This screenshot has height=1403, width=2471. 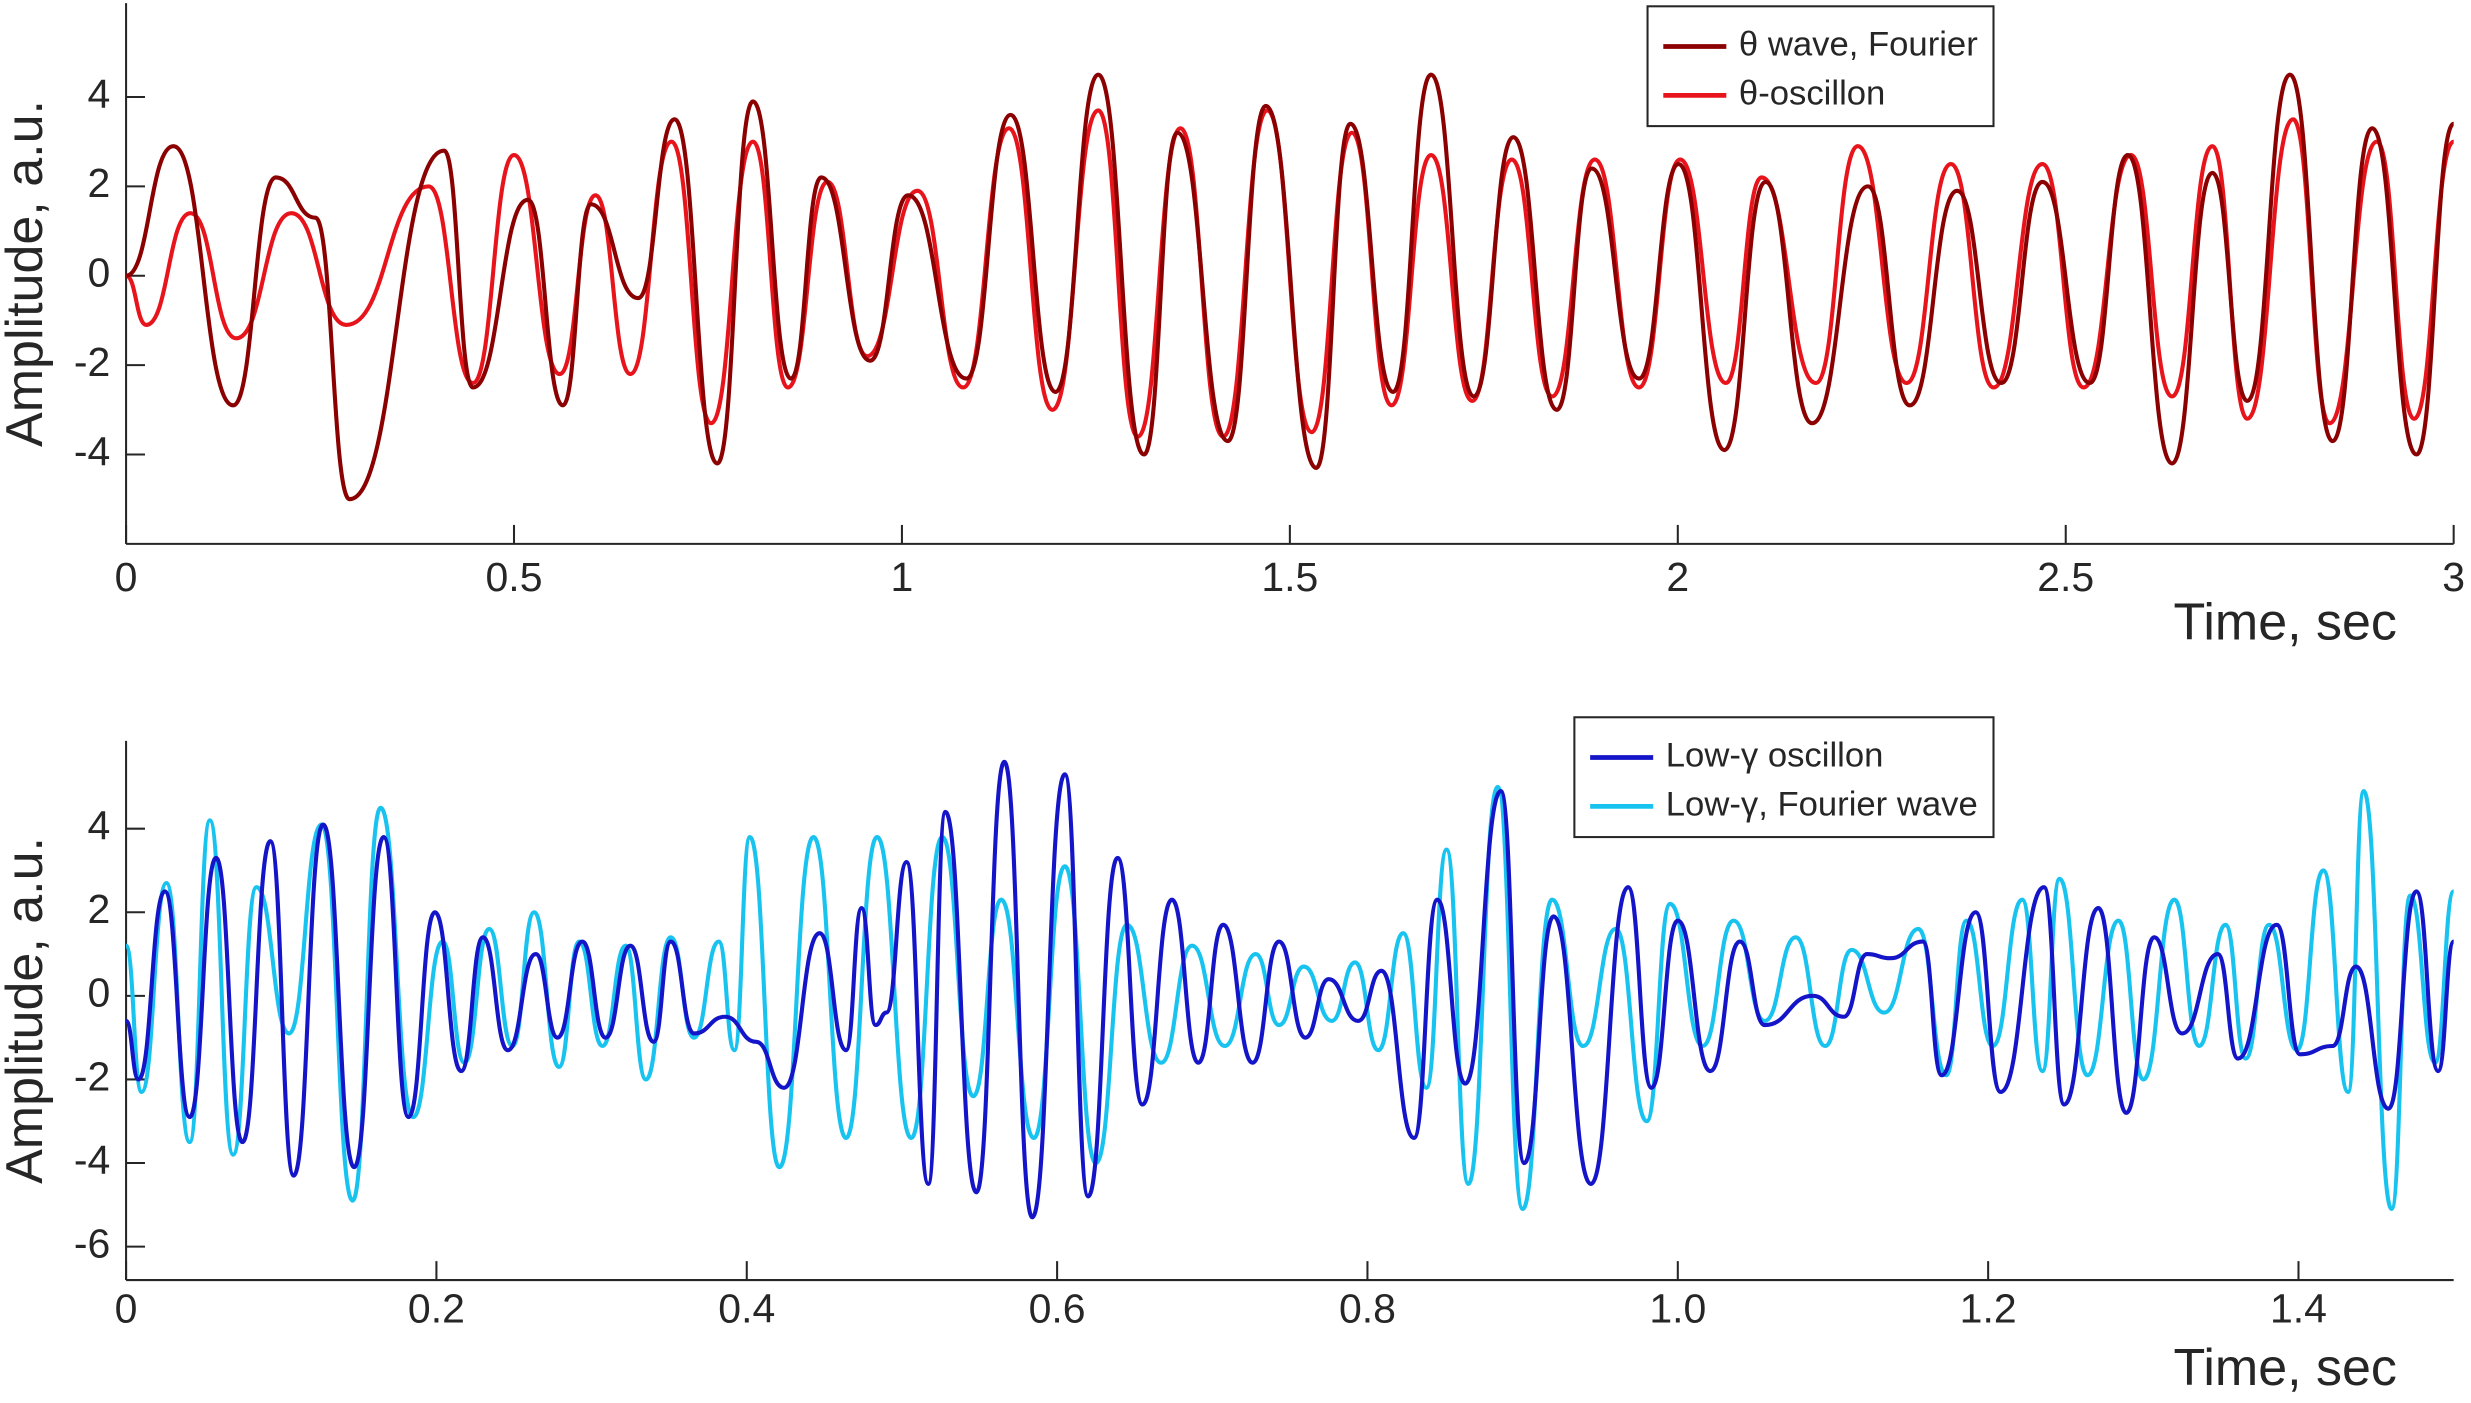 What do you see at coordinates (1858, 45) in the screenshot?
I see `legend-label: θ wave, Fourier` at bounding box center [1858, 45].